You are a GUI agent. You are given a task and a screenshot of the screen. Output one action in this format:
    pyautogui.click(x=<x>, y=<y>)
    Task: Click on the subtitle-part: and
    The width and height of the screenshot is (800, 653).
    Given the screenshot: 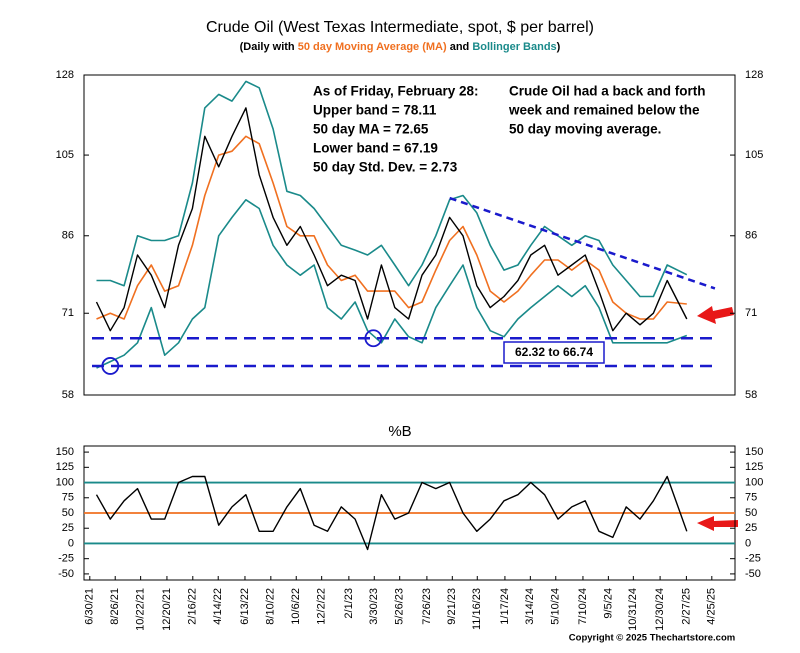 What is the action you would take?
    pyautogui.click(x=460, y=47)
    